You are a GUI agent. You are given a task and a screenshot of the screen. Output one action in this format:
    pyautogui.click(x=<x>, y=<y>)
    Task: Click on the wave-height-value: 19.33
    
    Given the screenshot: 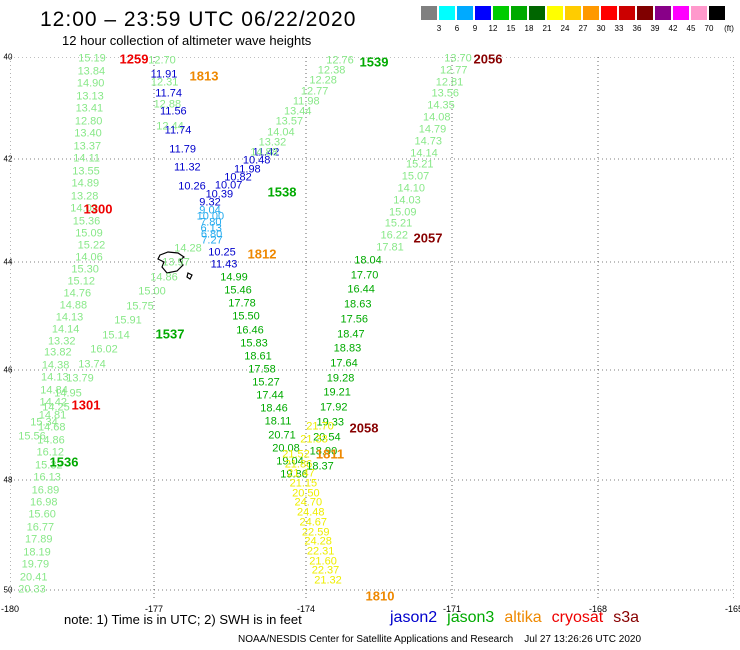 What is the action you would take?
    pyautogui.click(x=330, y=422)
    